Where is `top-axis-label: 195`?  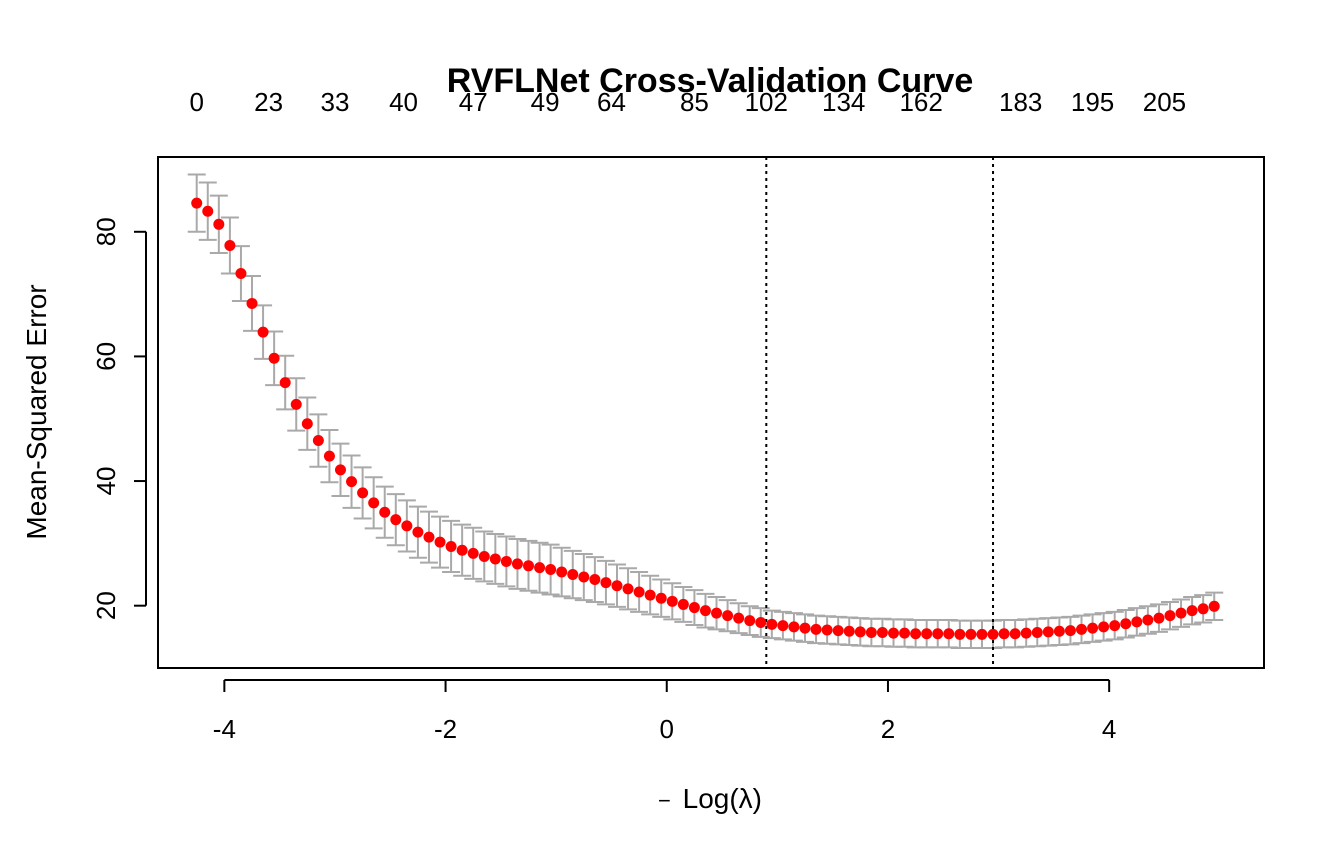 top-axis-label: 195 is located at coordinates (1092, 102).